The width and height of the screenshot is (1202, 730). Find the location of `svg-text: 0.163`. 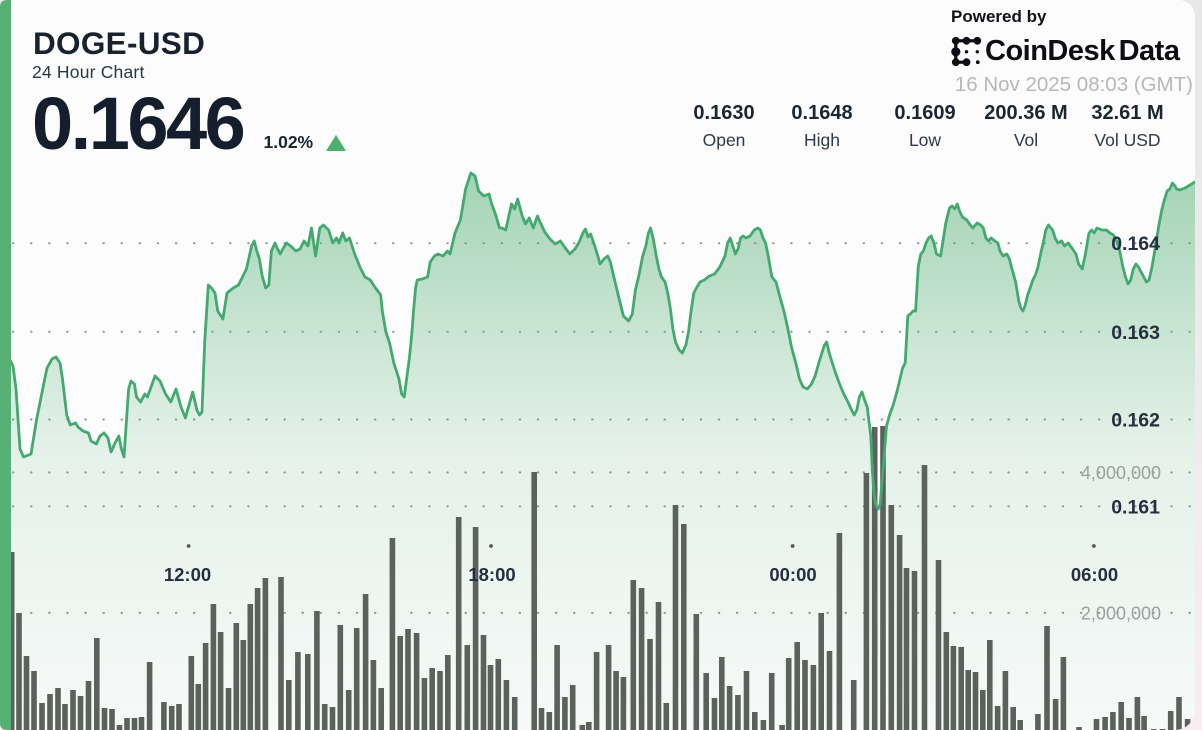

svg-text: 0.163 is located at coordinates (1135, 333).